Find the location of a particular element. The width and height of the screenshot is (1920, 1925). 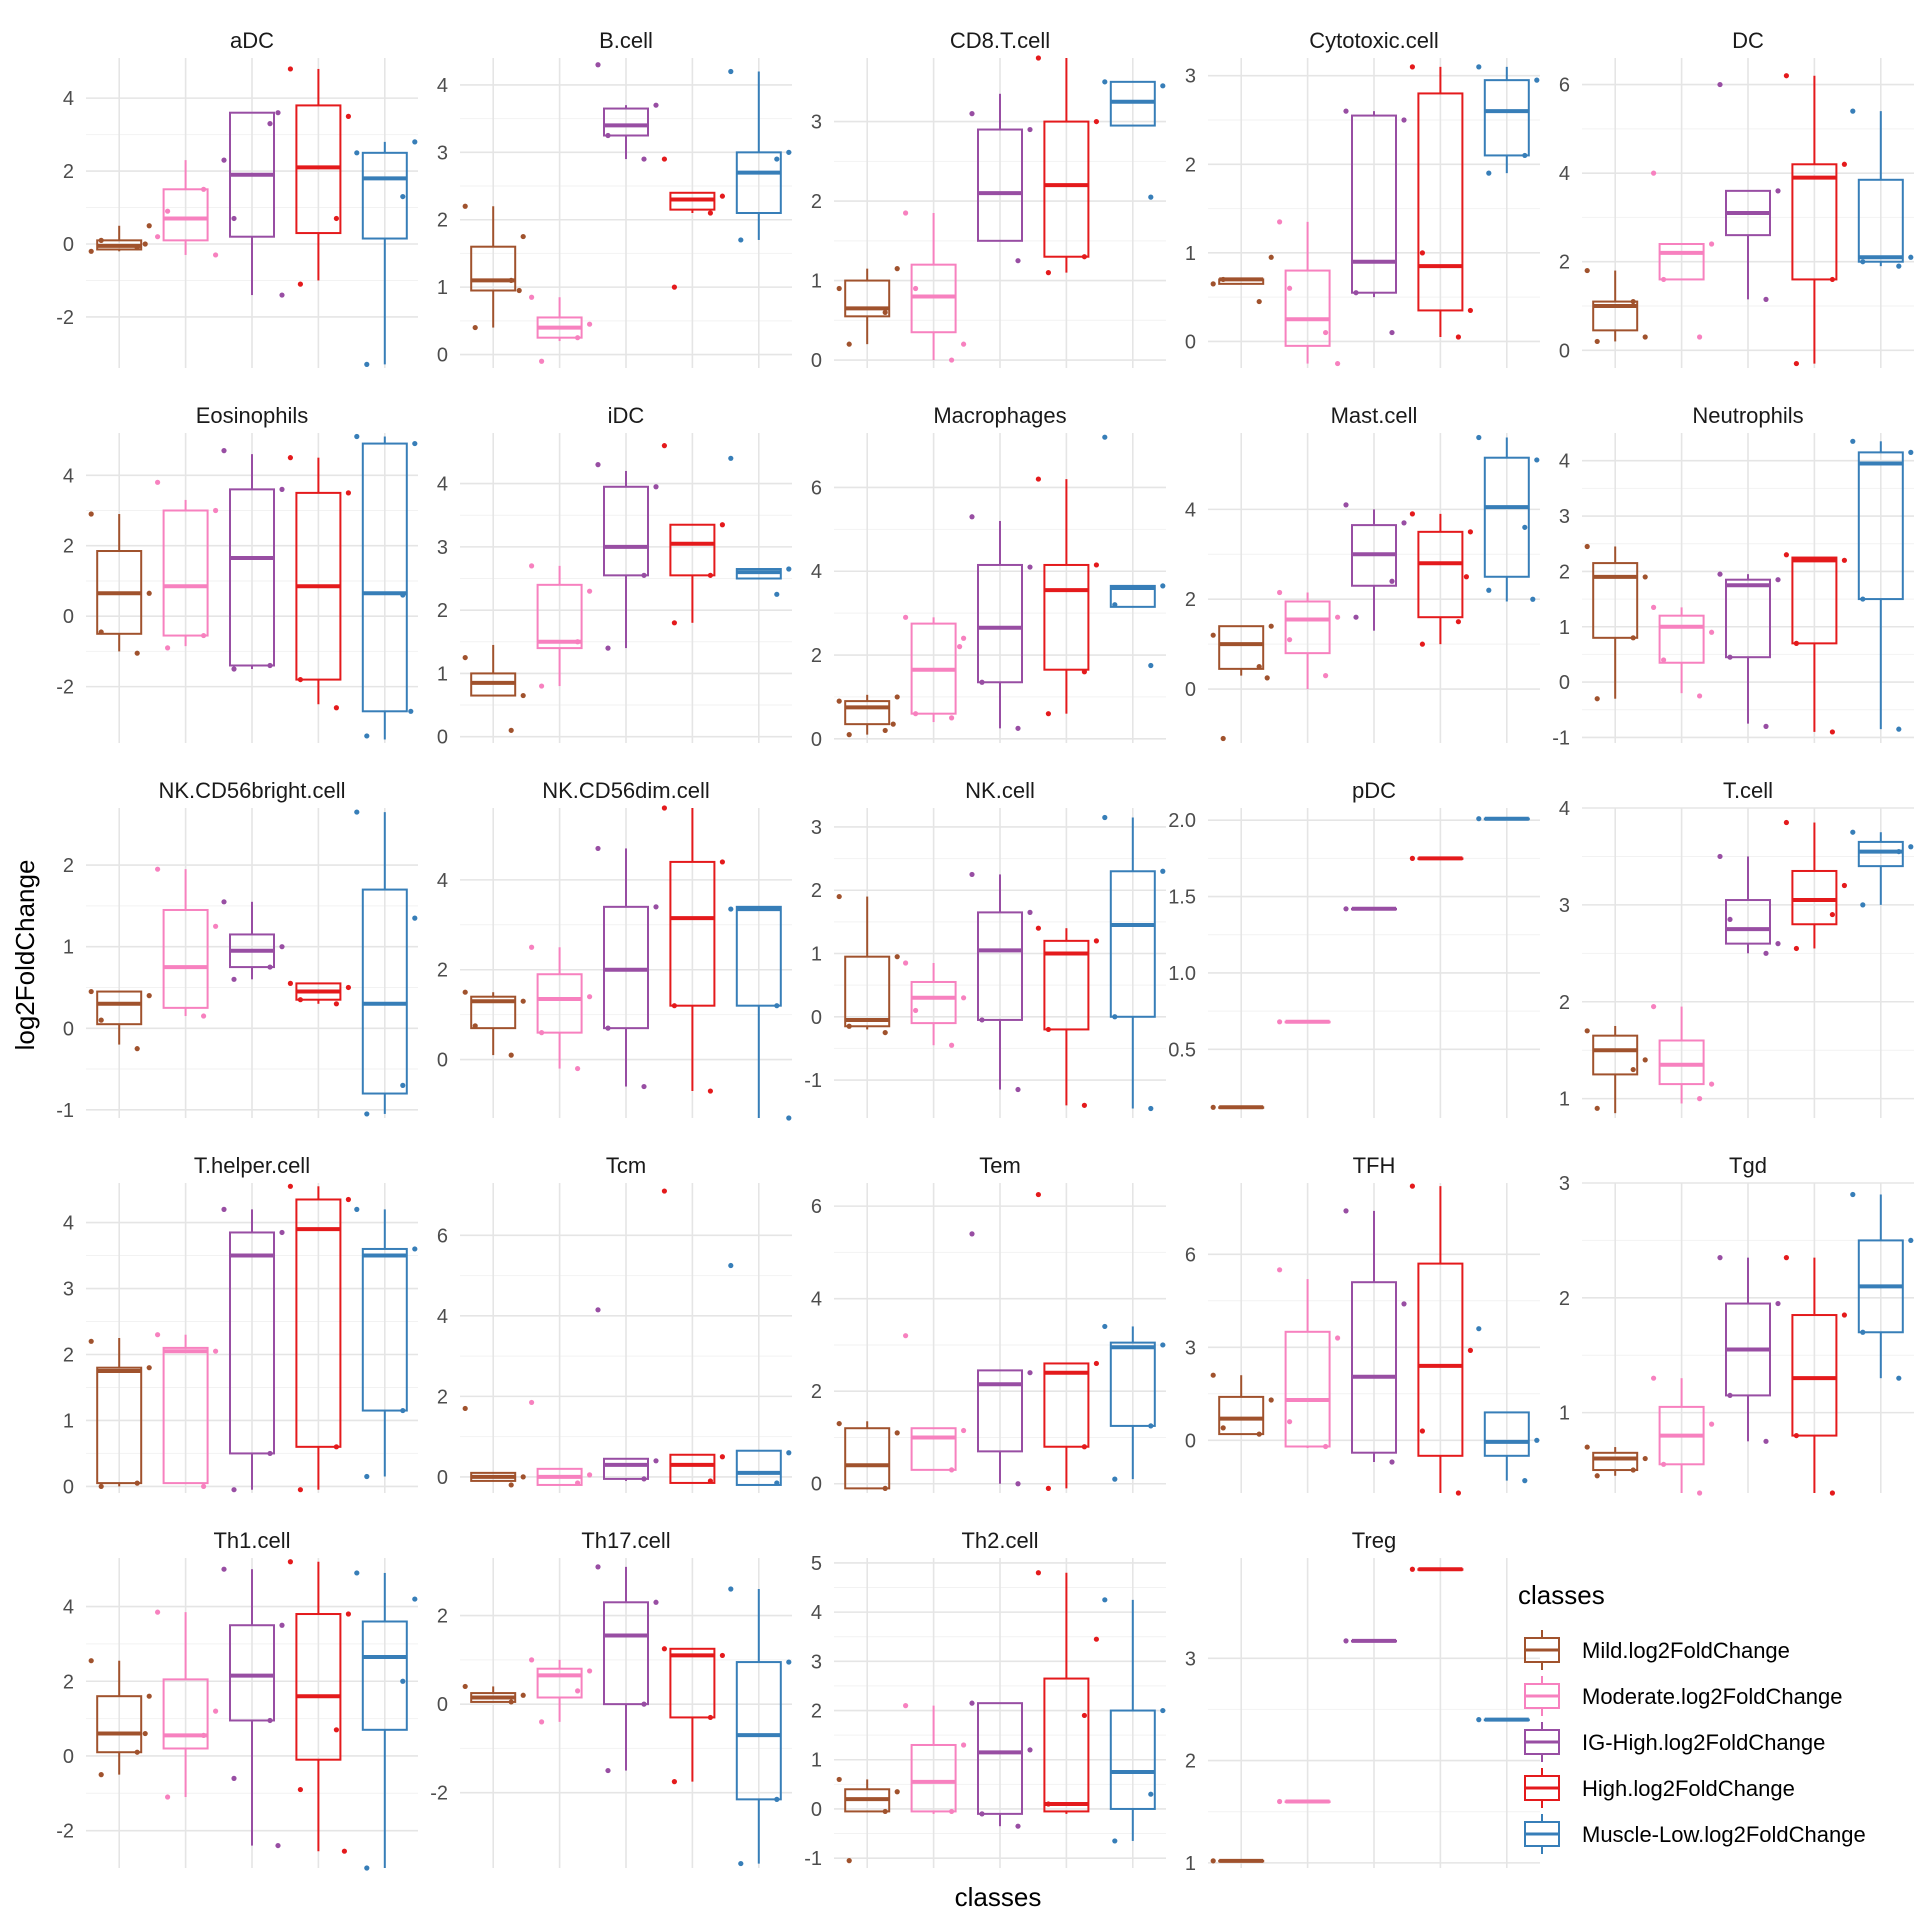

y-tick-label: 1 is located at coordinates (1190, 1864).